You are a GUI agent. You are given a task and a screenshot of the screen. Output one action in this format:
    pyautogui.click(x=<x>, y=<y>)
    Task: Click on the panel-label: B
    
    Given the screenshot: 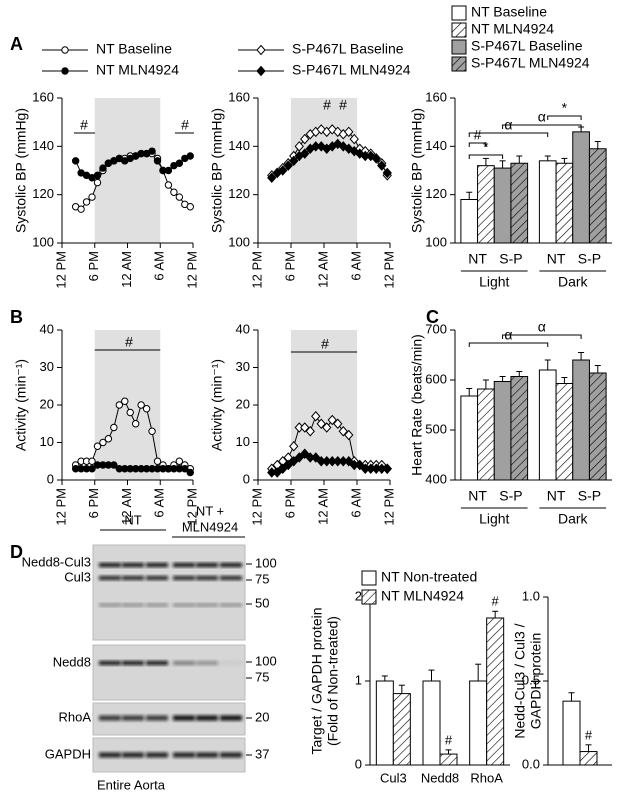 What is the action you would take?
    pyautogui.click(x=16, y=317)
    